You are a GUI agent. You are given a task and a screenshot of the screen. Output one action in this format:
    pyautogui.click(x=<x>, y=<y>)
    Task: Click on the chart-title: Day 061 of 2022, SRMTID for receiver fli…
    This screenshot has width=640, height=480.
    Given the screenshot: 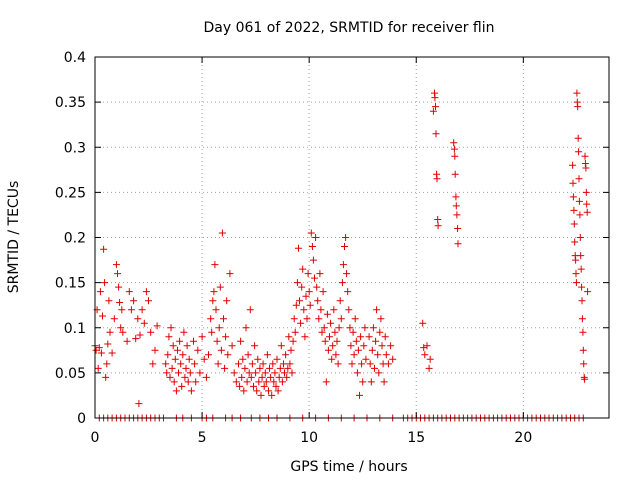 What is the action you would take?
    pyautogui.click(x=349, y=28)
    